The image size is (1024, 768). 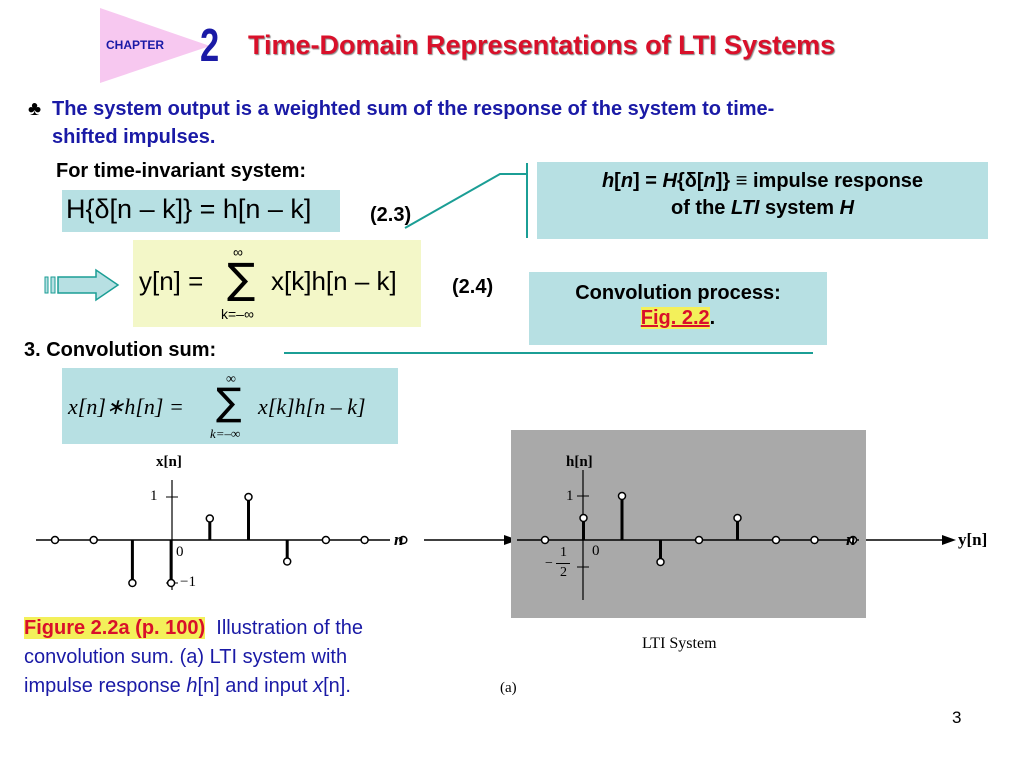 I want to click on x-plot-axis-n: n, so click(x=399, y=539).